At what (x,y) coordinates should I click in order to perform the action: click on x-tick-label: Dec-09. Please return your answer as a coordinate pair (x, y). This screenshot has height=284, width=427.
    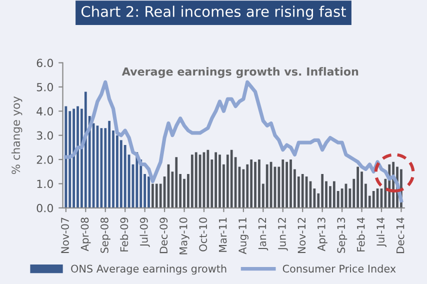
    Looking at the image, I should click on (164, 236).